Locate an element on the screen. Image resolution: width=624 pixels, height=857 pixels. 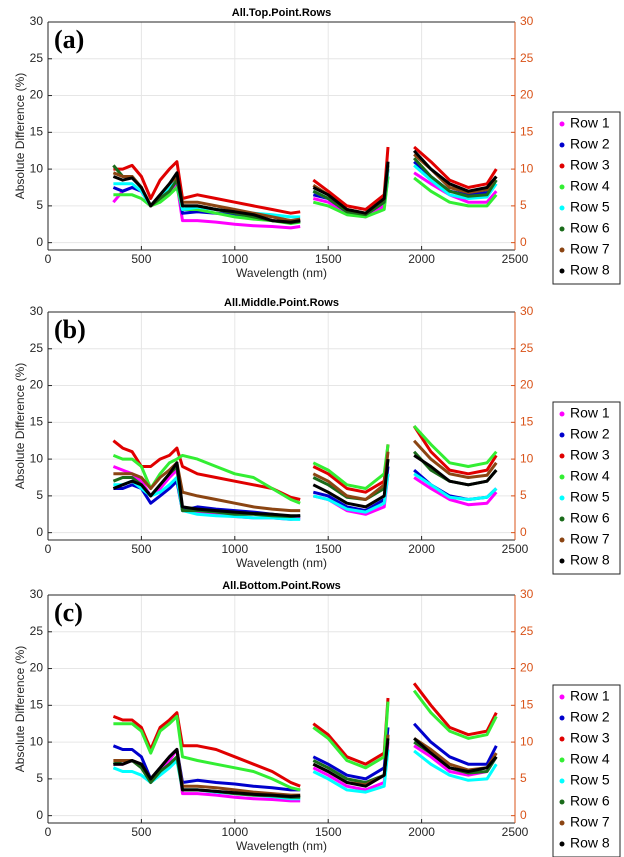
chart-title: All.Middle.Point.Rows is located at coordinates (281, 303).